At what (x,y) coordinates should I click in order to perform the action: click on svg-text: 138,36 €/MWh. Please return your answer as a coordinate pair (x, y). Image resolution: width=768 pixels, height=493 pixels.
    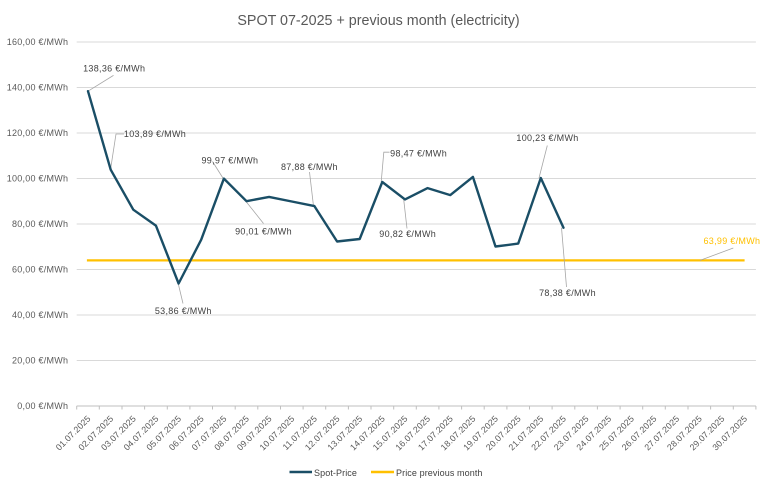
    Looking at the image, I should click on (114, 69).